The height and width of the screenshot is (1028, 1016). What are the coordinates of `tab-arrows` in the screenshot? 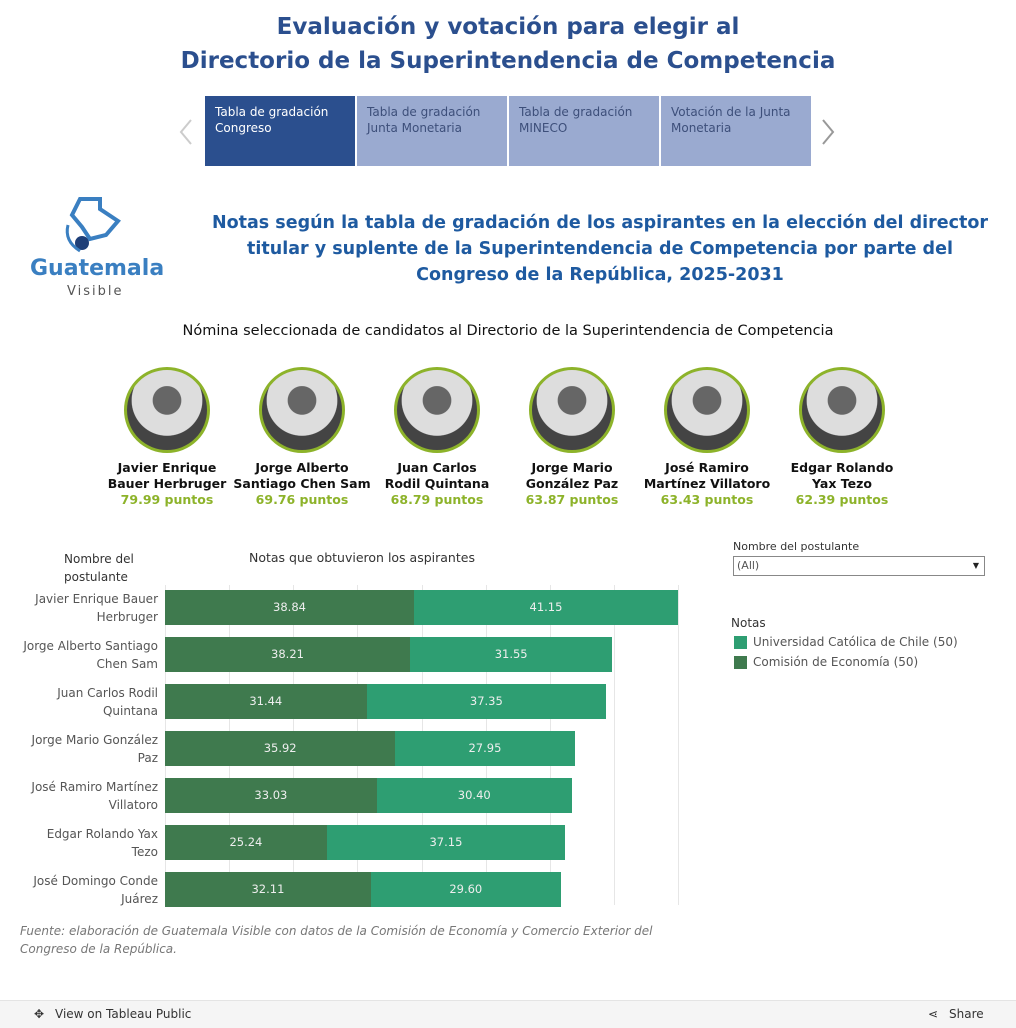 It's located at (507, 132).